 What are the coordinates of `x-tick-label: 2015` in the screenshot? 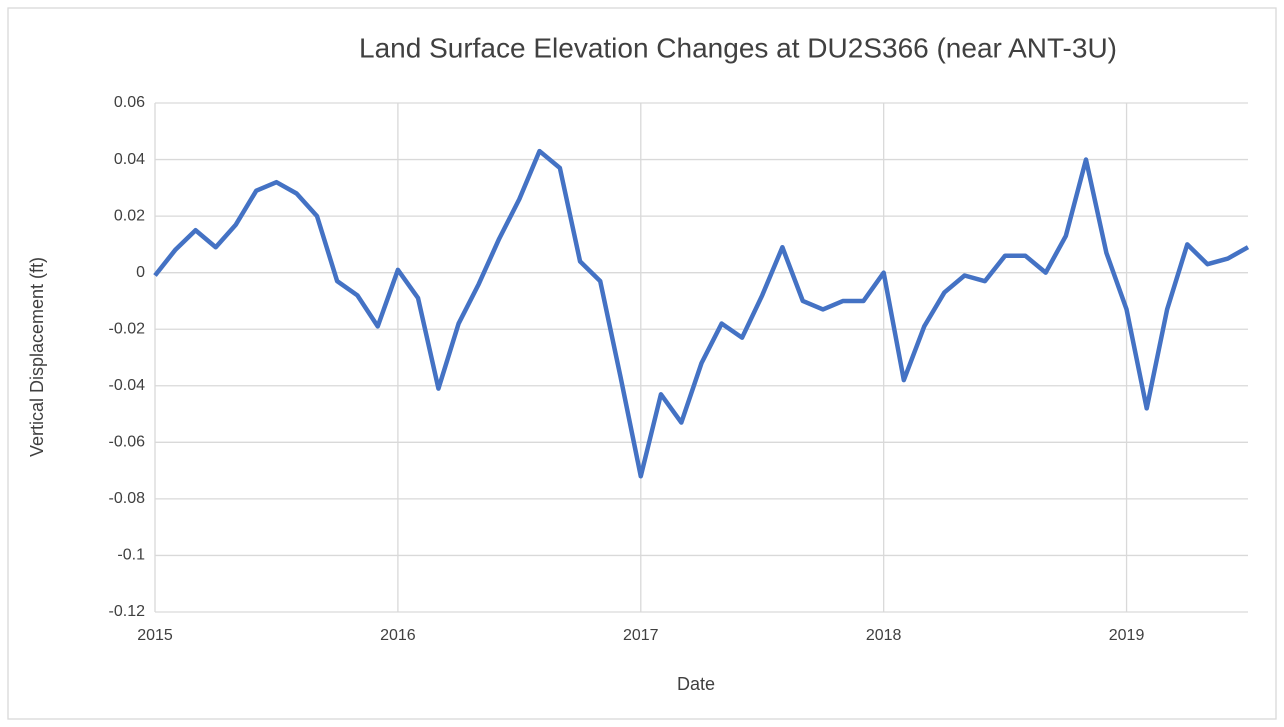 It's located at (155, 635).